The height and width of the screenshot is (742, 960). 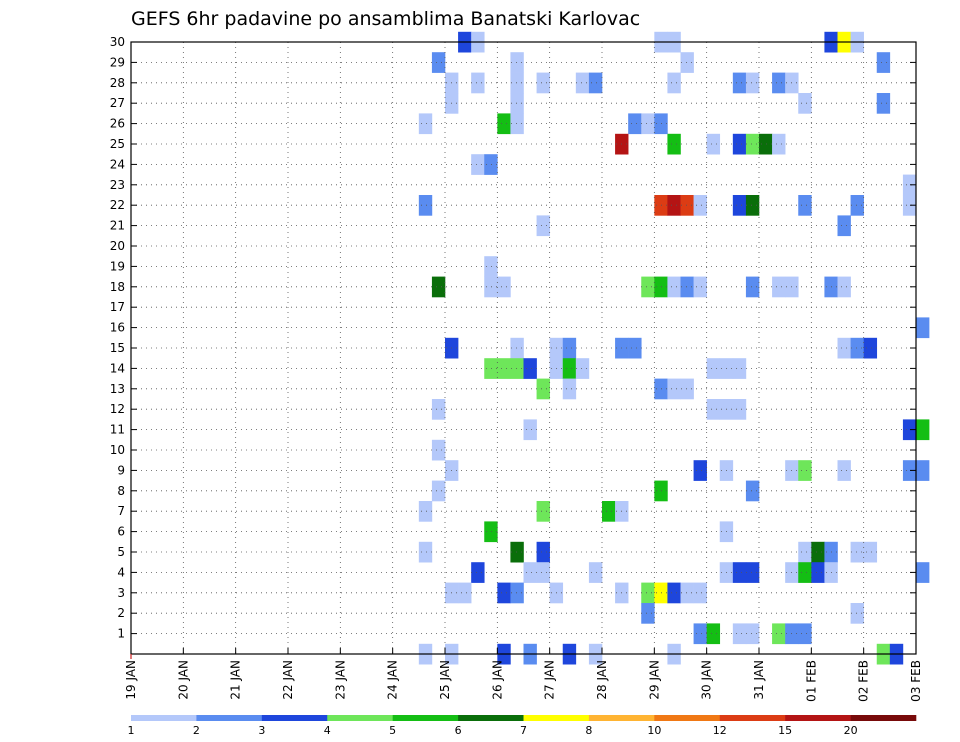 What do you see at coordinates (117, 185) in the screenshot?
I see `y-tick-label: 23` at bounding box center [117, 185].